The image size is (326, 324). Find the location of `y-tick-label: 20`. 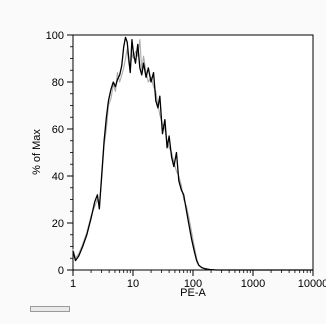

y-tick-label: 20 is located at coordinates (58, 224).